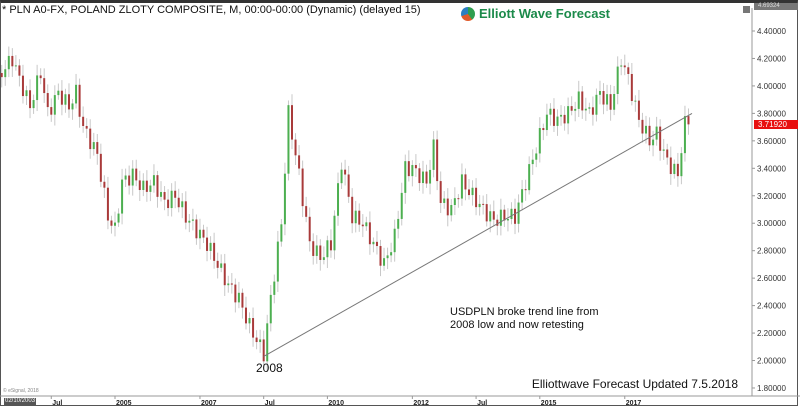 This screenshot has height=408, width=800. I want to click on y-tick-label: 3.40000, so click(771, 168).